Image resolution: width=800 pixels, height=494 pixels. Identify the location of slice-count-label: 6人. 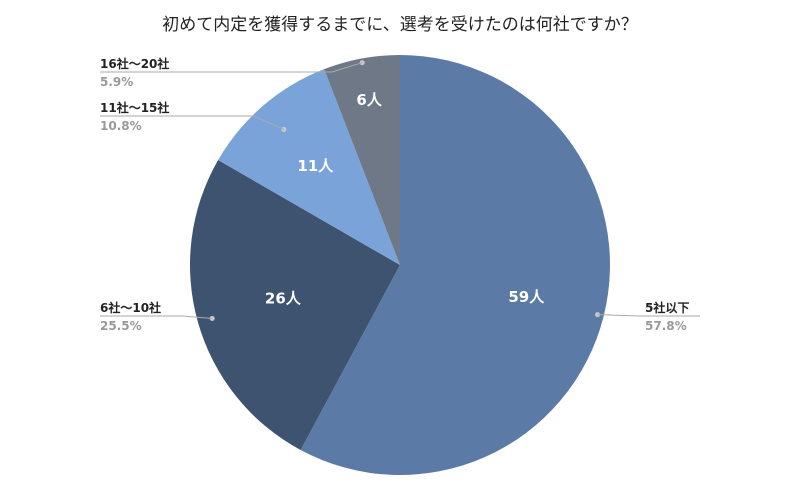
(369, 100).